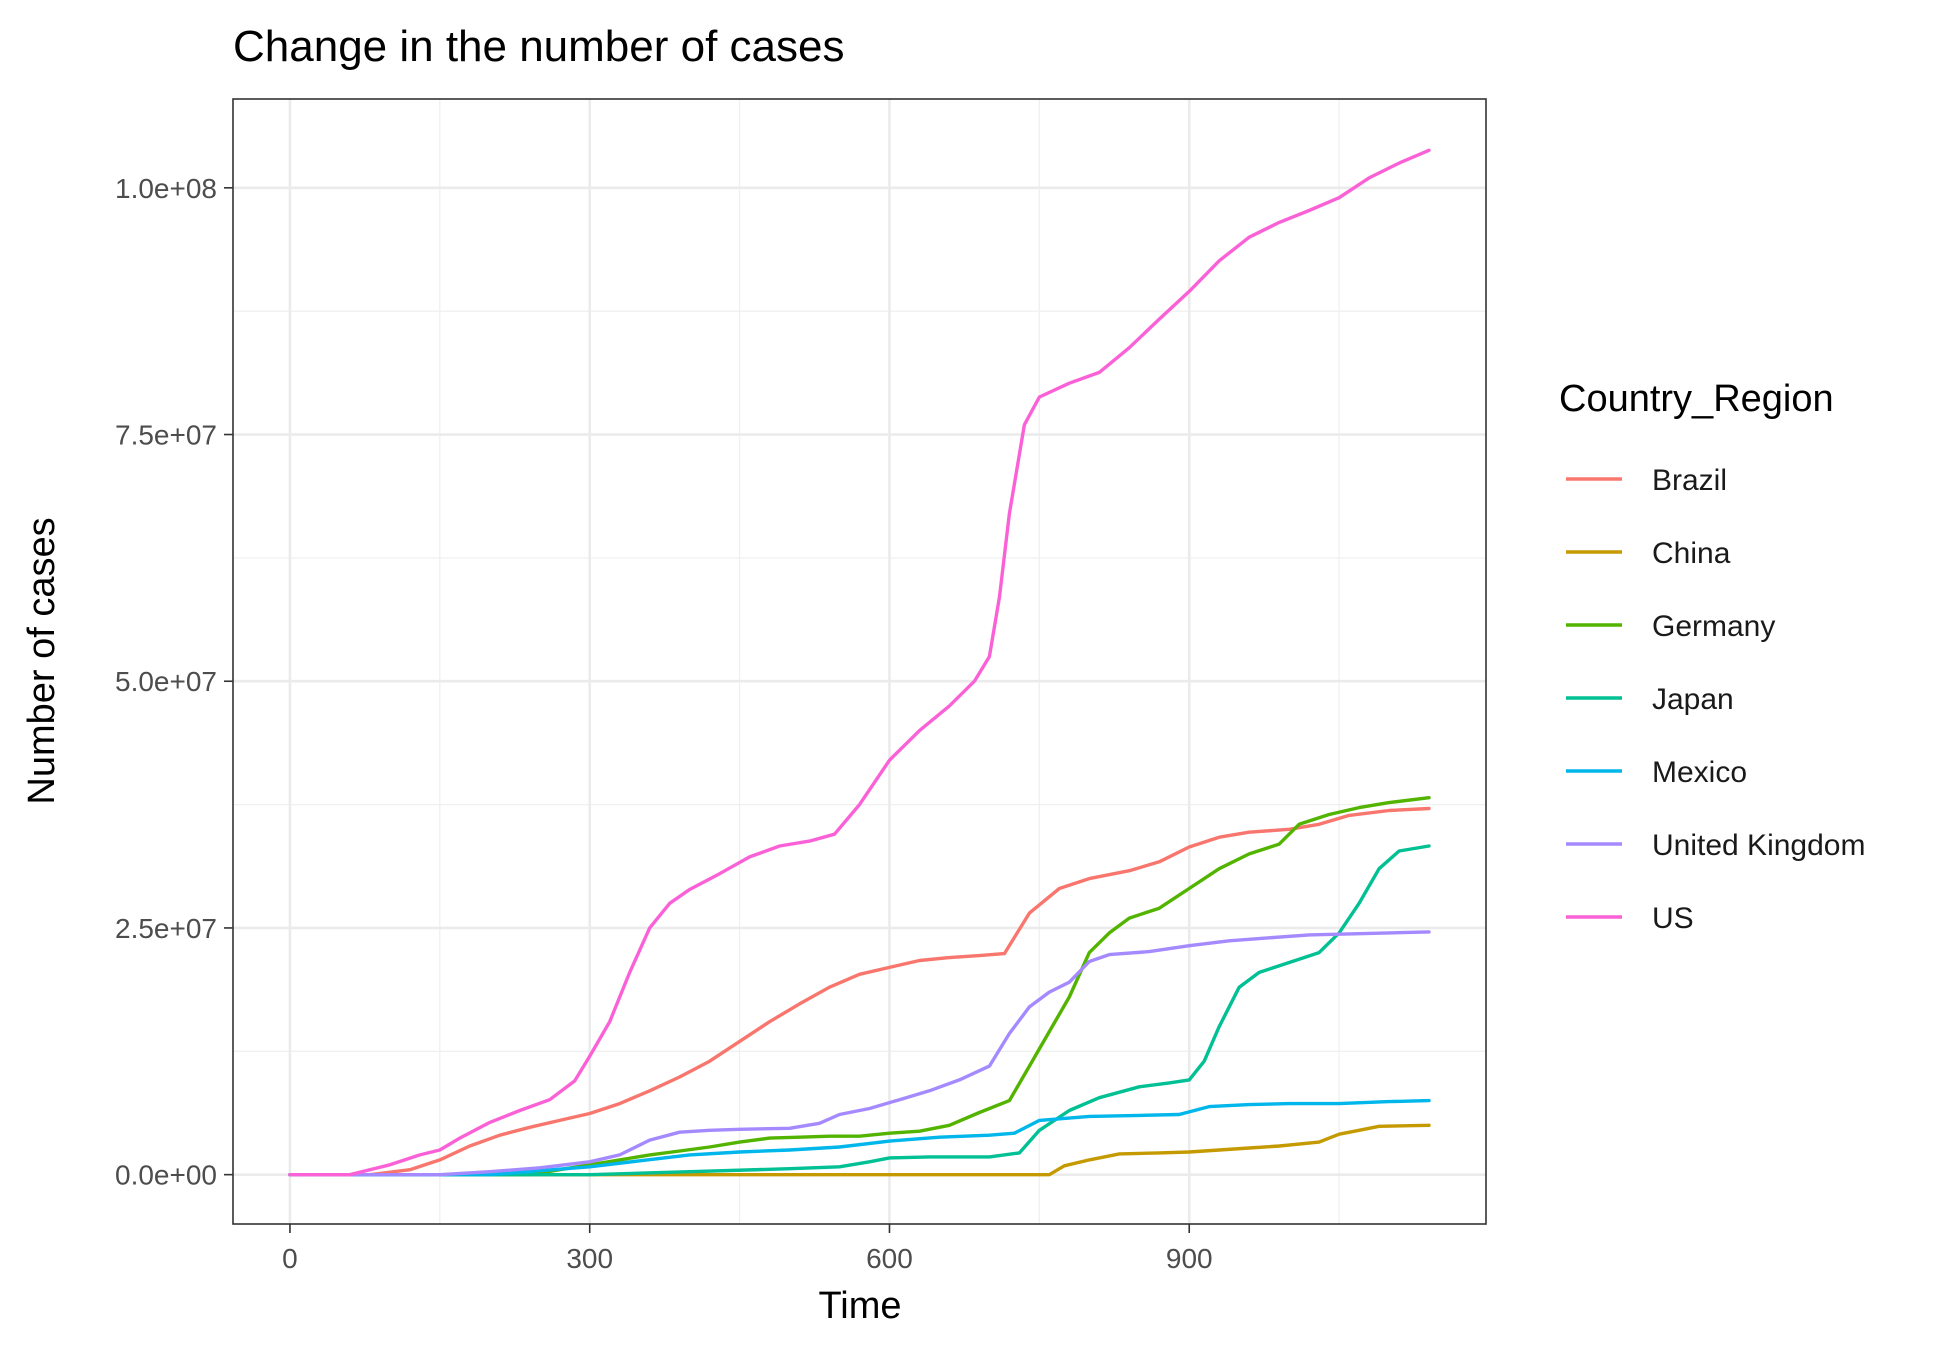 The width and height of the screenshot is (1950, 1349). I want to click on x-tick-label: 600, so click(889, 1258).